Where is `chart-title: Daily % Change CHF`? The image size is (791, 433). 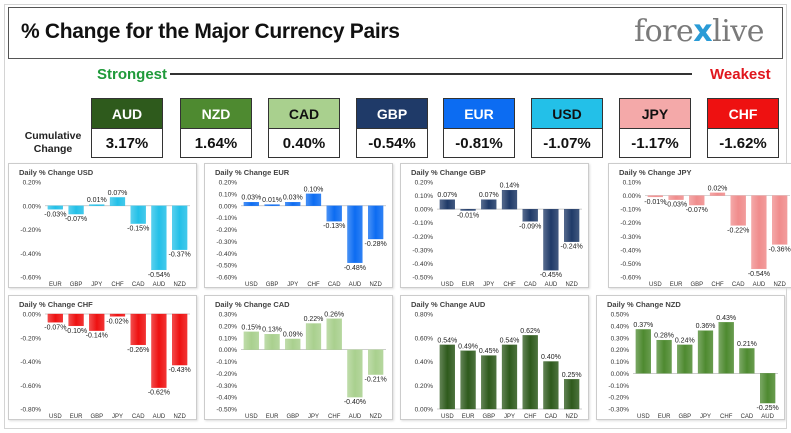 chart-title: Daily % Change CHF is located at coordinates (56, 304).